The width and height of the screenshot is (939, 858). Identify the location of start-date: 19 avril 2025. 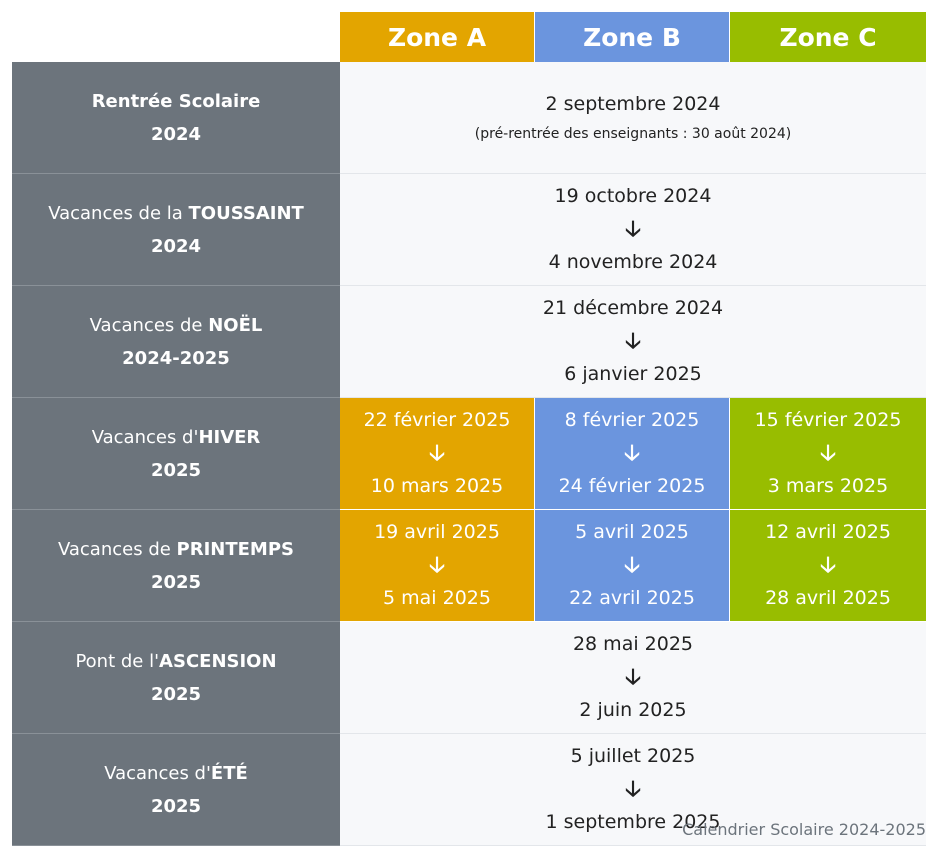
(437, 532).